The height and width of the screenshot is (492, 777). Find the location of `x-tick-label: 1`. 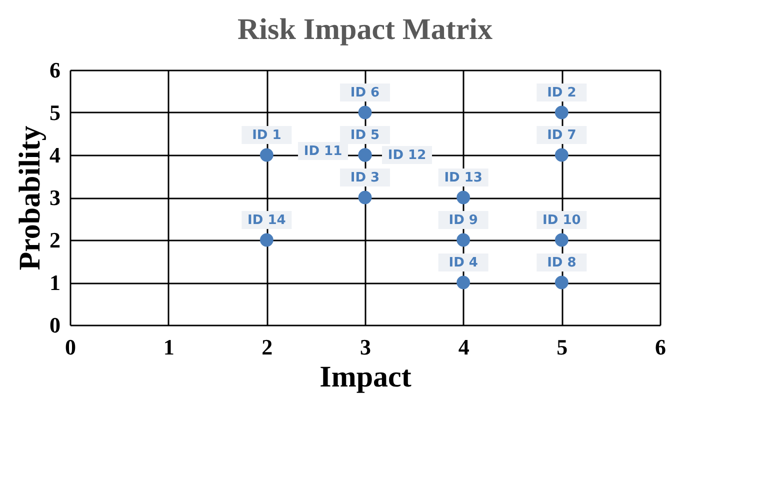

x-tick-label: 1 is located at coordinates (168, 347).